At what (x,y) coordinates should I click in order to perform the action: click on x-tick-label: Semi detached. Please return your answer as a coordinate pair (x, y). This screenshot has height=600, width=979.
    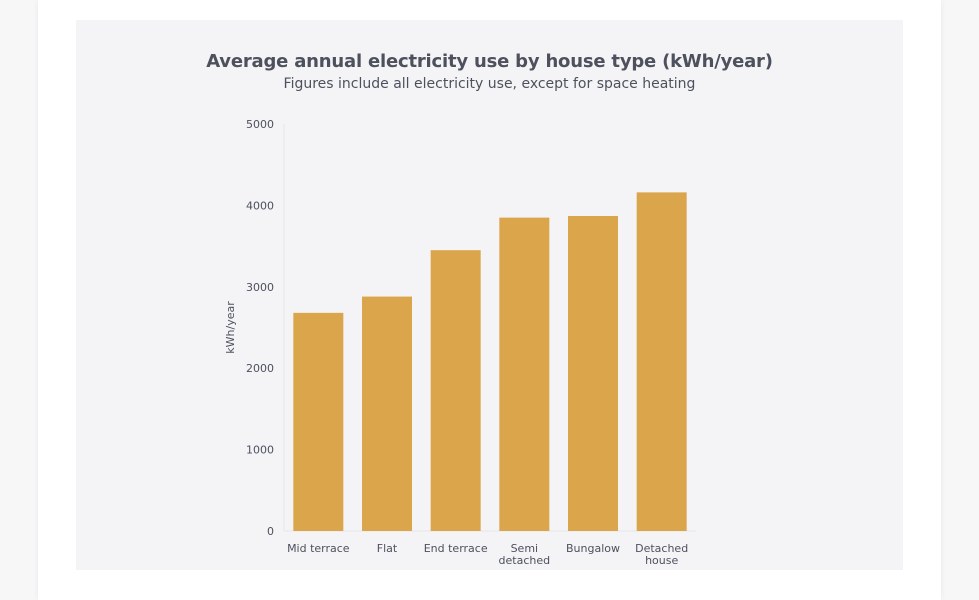
    Looking at the image, I should click on (525, 554).